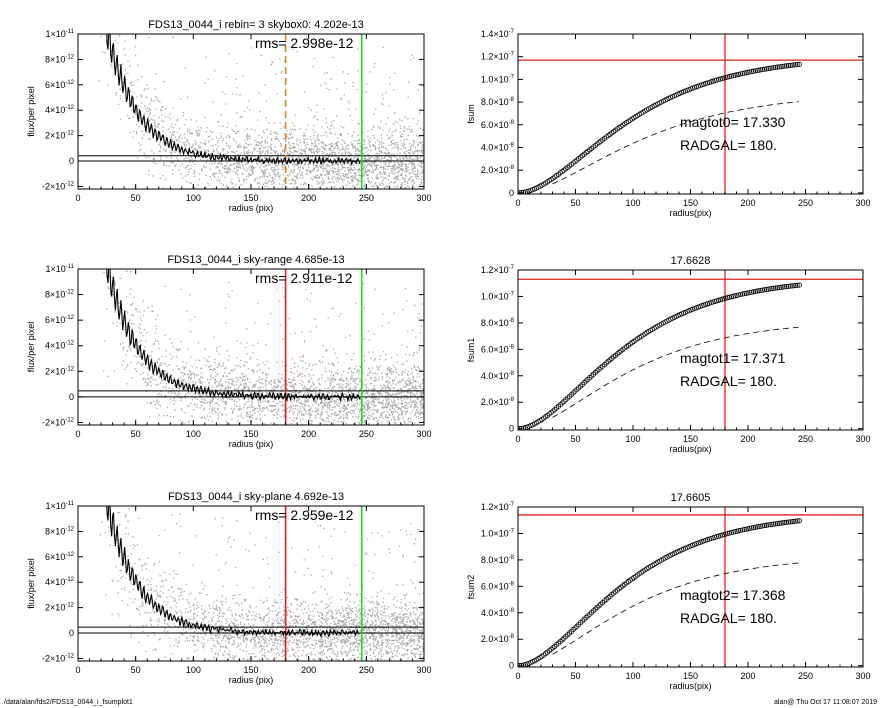 This screenshot has width=885, height=708. Describe the element at coordinates (366, 434) in the screenshot. I see `x-tick-label: 250` at that location.